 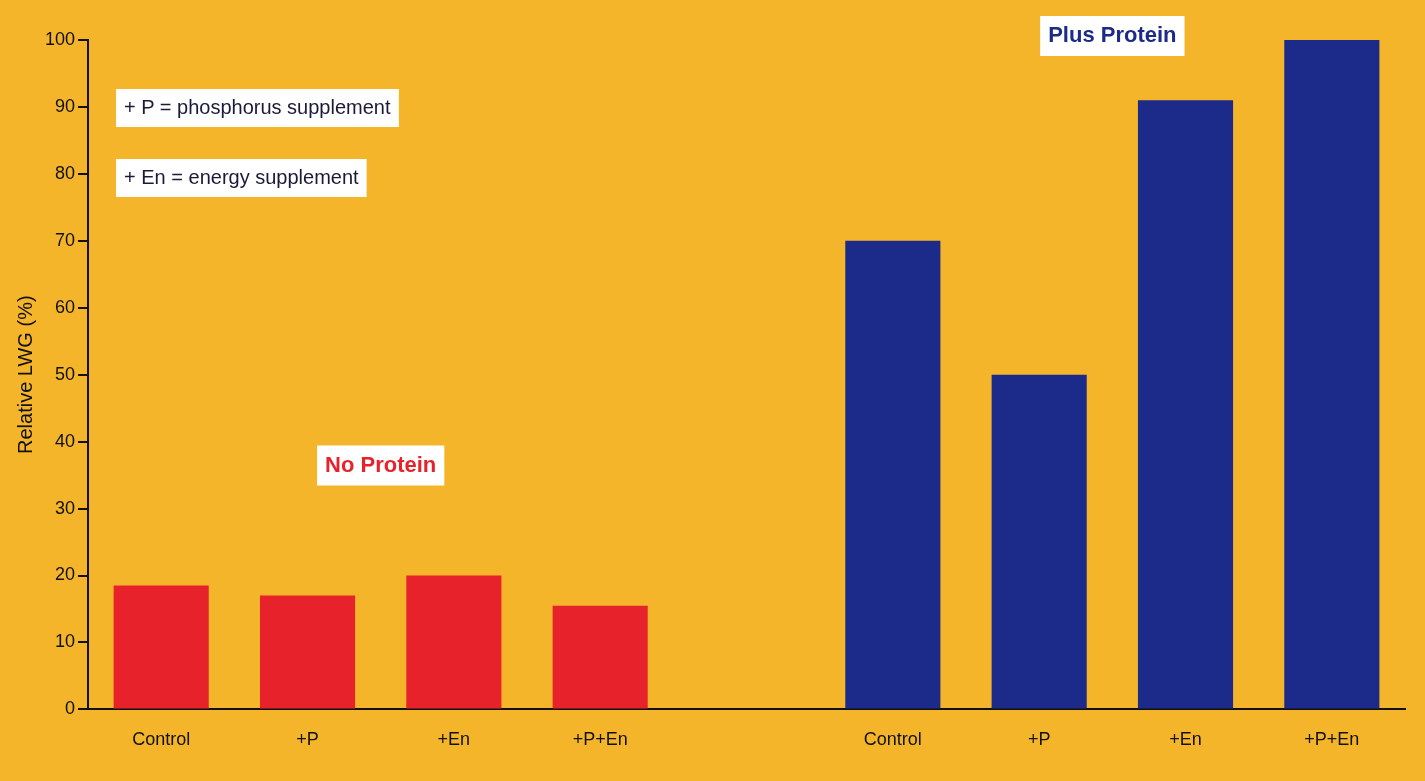 I want to click on y-tick-label: 10, so click(x=65, y=641).